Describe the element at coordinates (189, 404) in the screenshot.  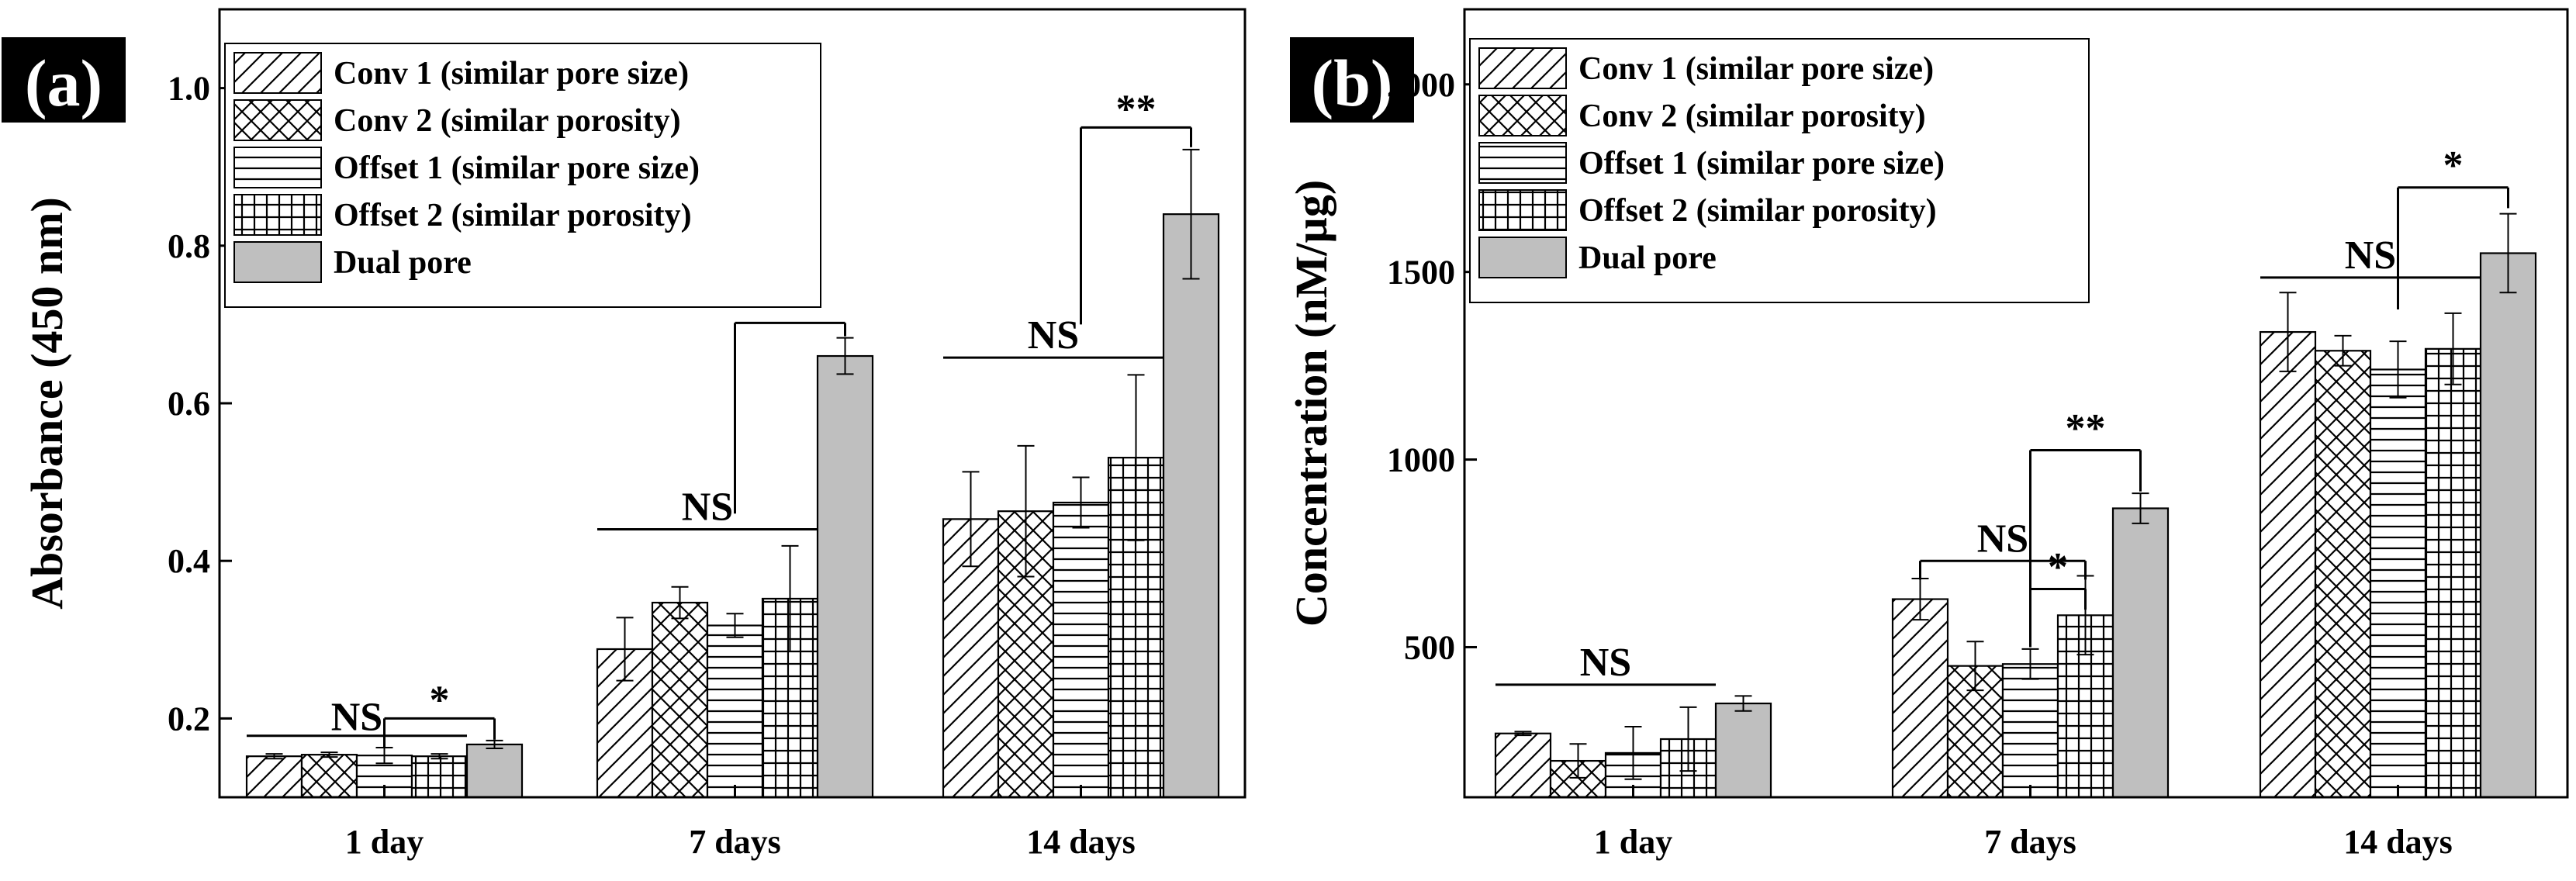
I see `y-tick-label: 0.6` at that location.